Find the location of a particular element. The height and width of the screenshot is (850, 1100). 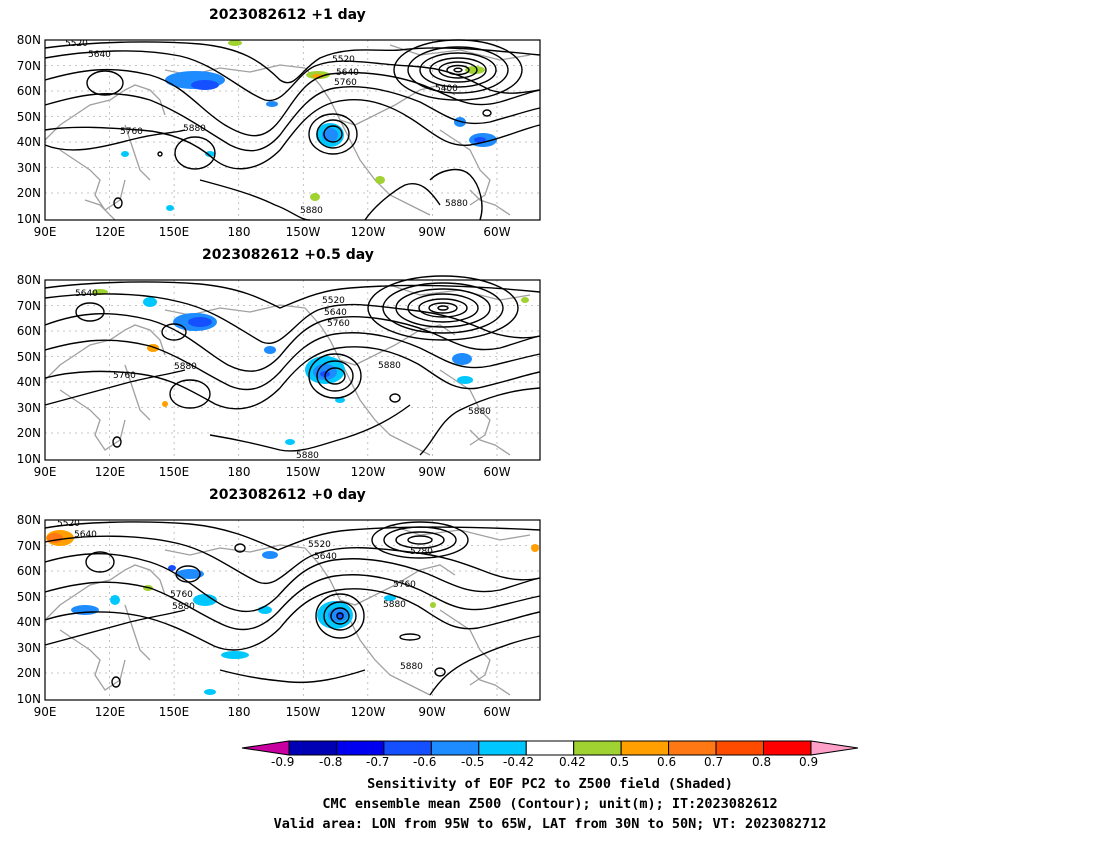

colorbar-label: -0.8 is located at coordinates (331, 762).